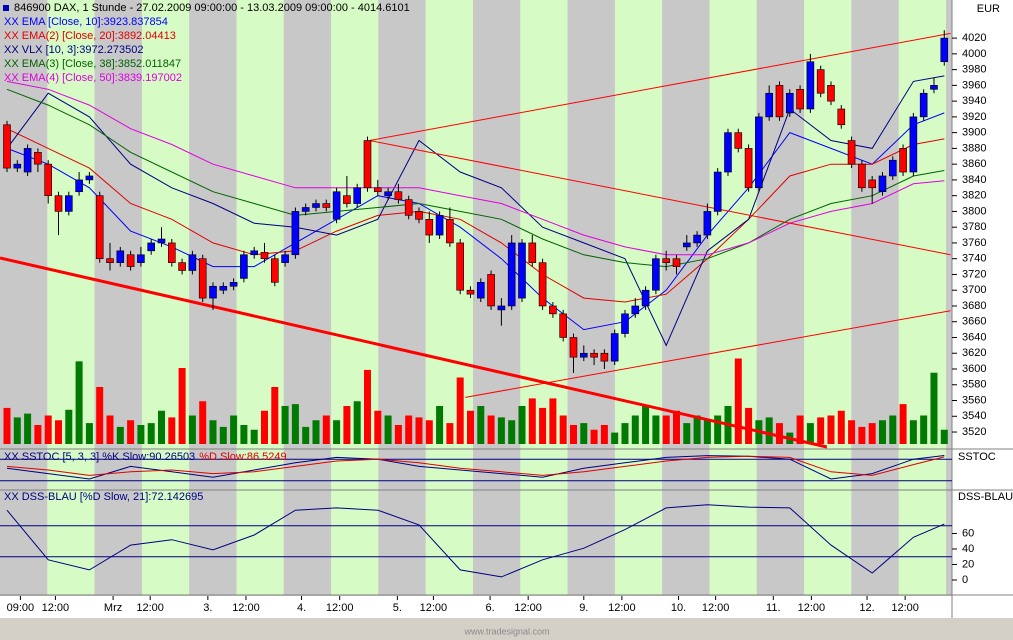  I want to click on y-tick-label: 3980, so click(974, 70).